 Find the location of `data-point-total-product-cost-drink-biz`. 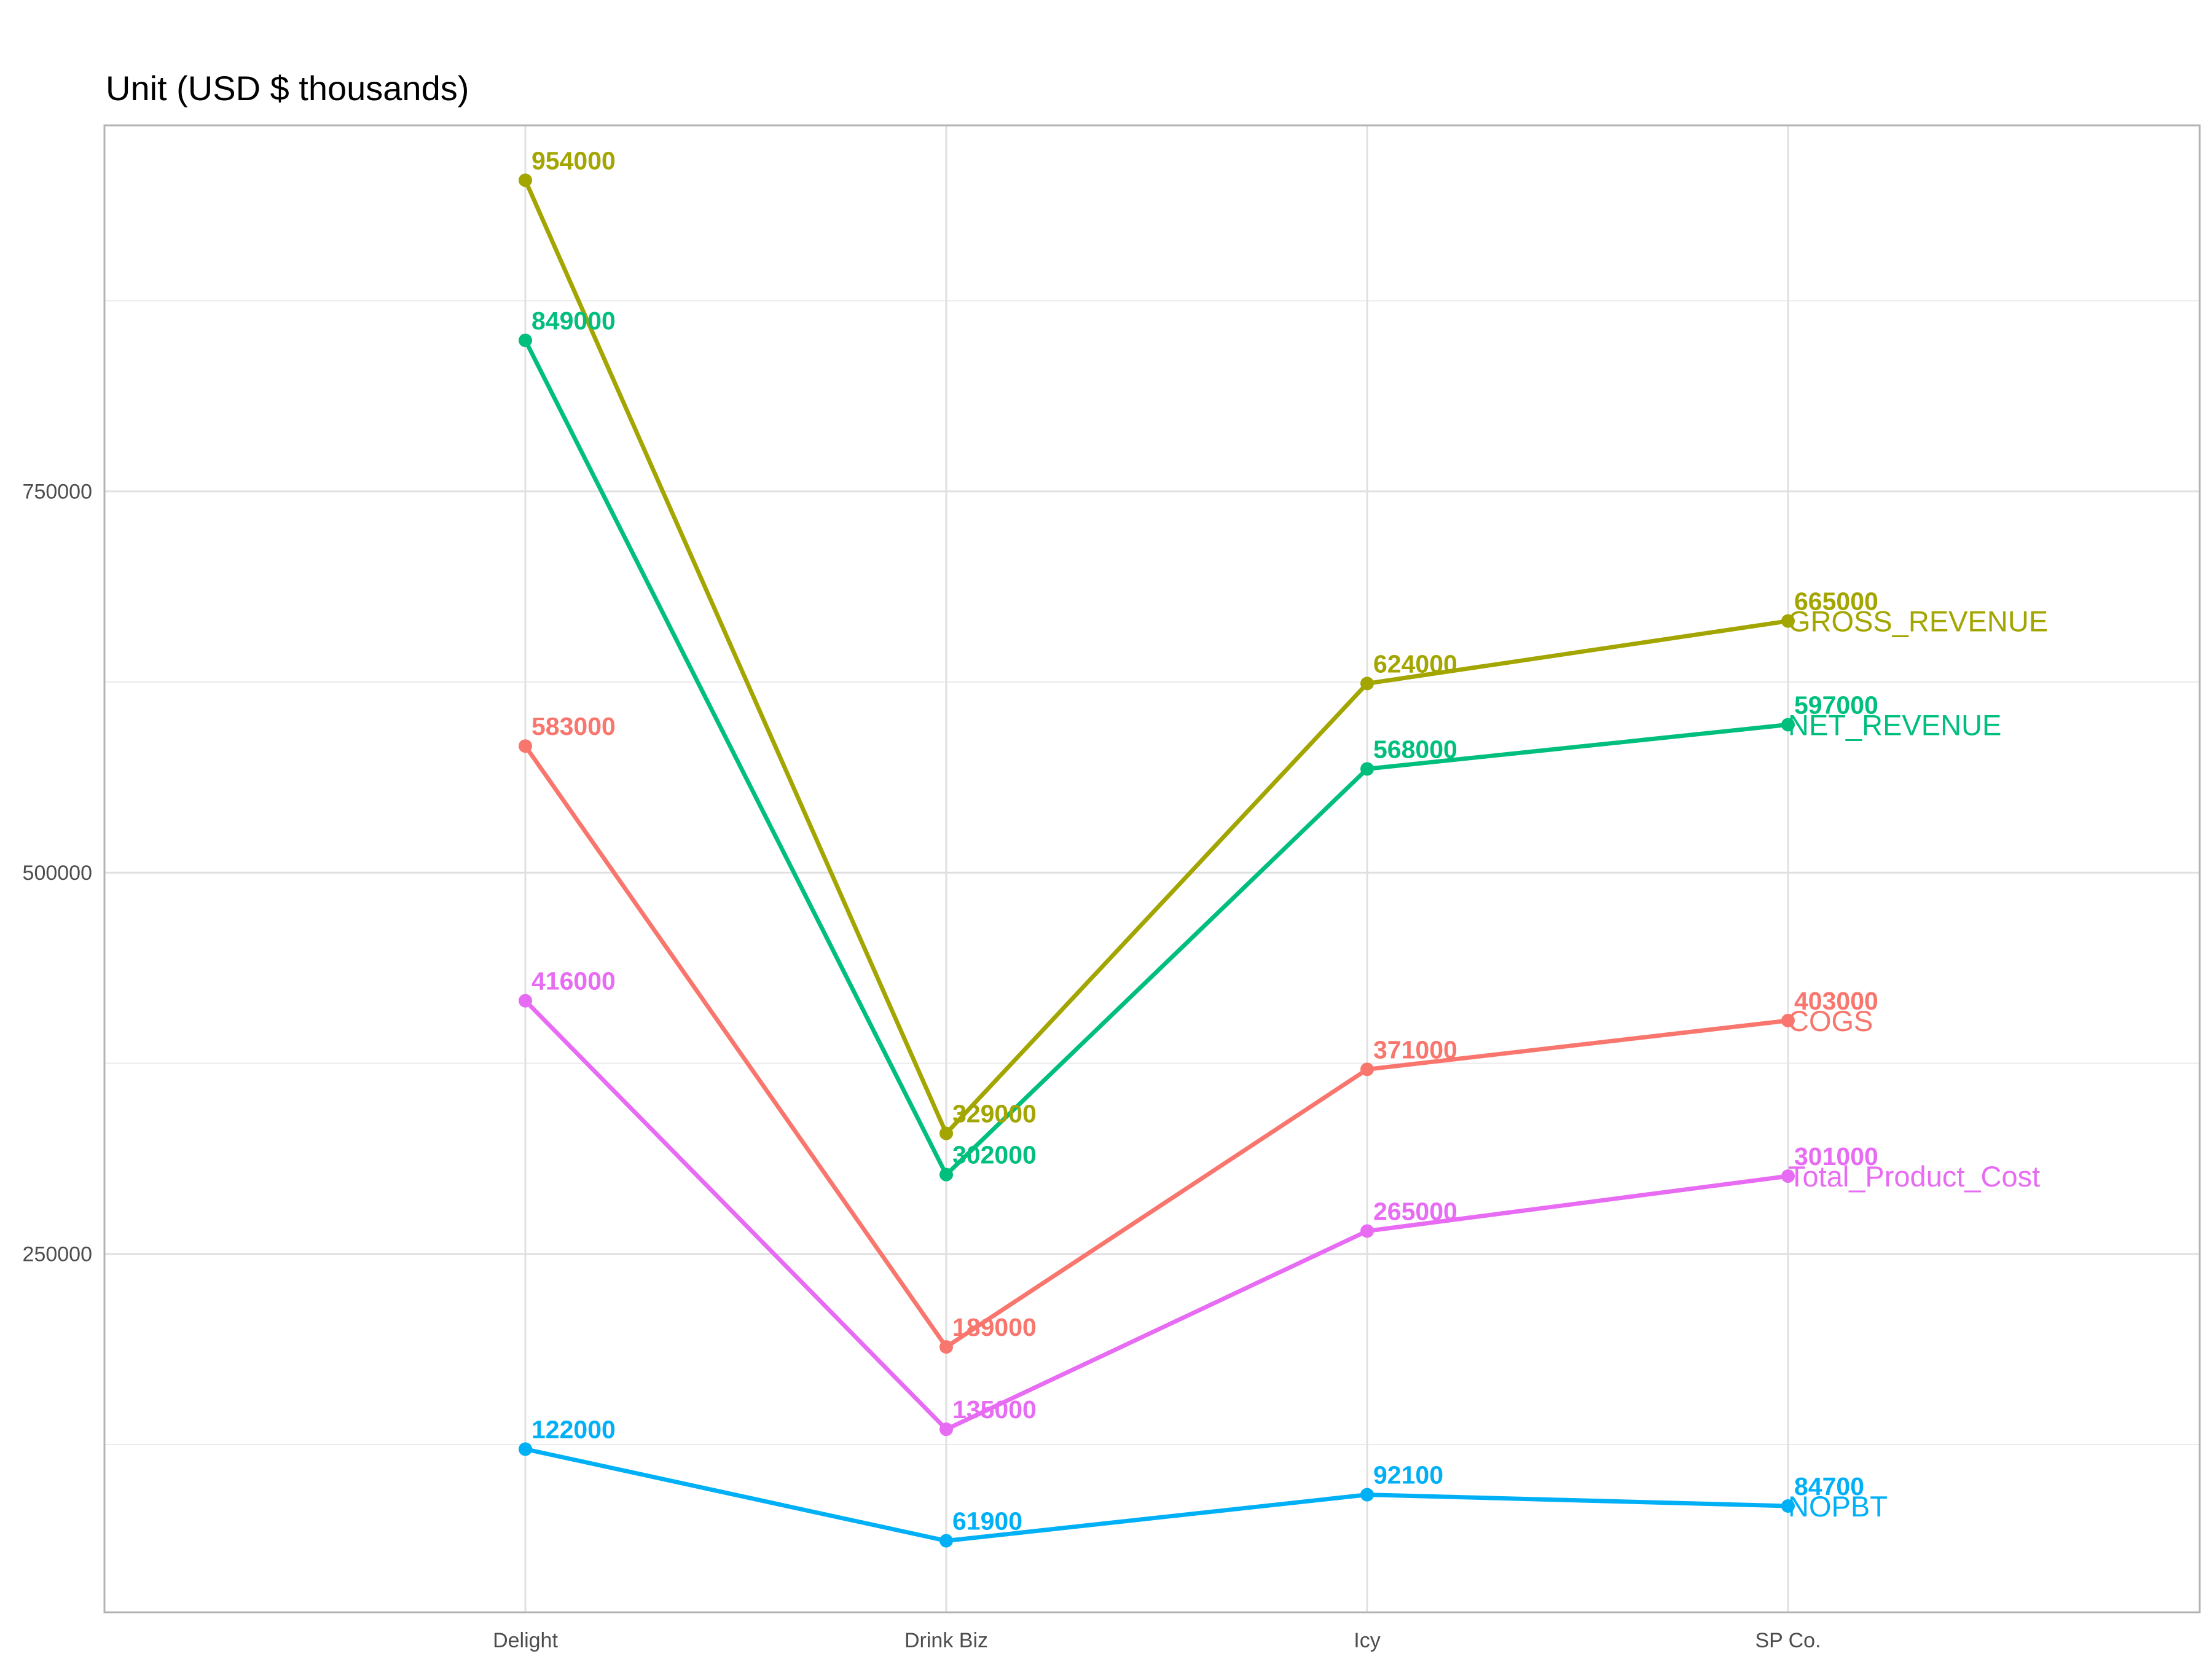

data-point-total-product-cost-drink-biz is located at coordinates (946, 1429).